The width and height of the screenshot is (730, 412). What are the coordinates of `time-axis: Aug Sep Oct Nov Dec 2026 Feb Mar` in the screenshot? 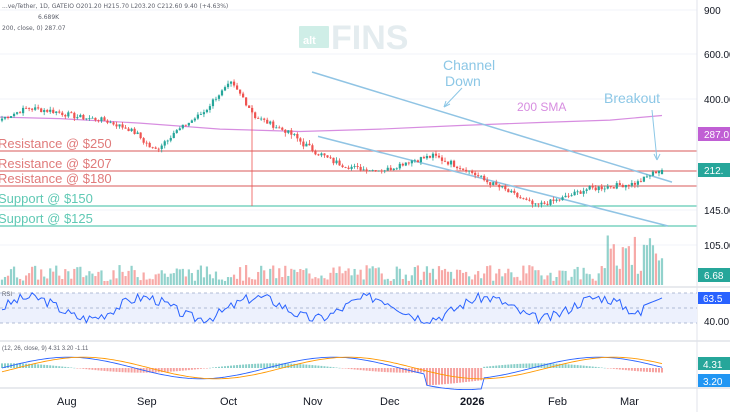 It's located at (348, 402).